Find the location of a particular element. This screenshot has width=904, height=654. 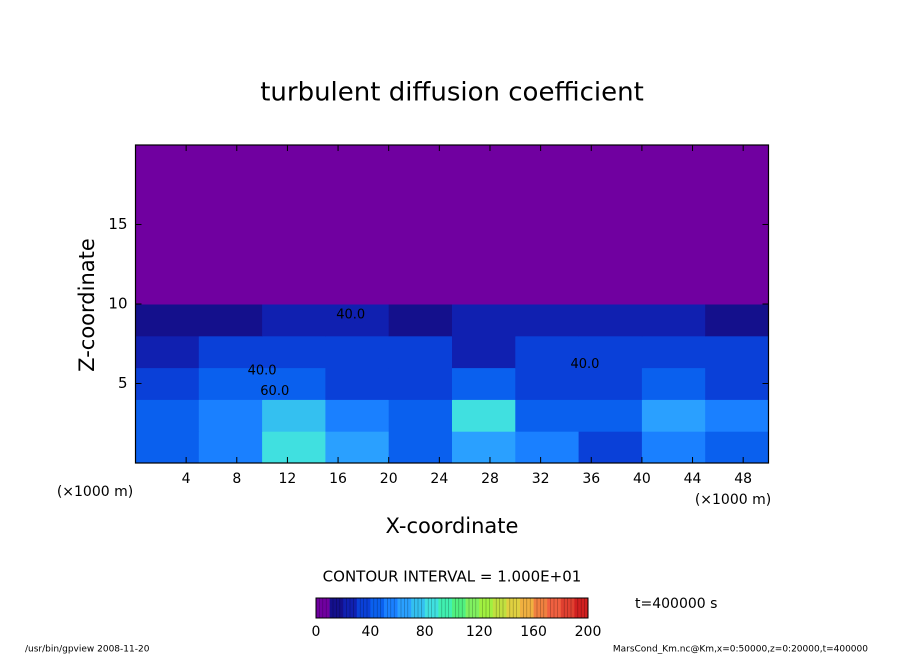

x-tick-label: 12 is located at coordinates (288, 479).